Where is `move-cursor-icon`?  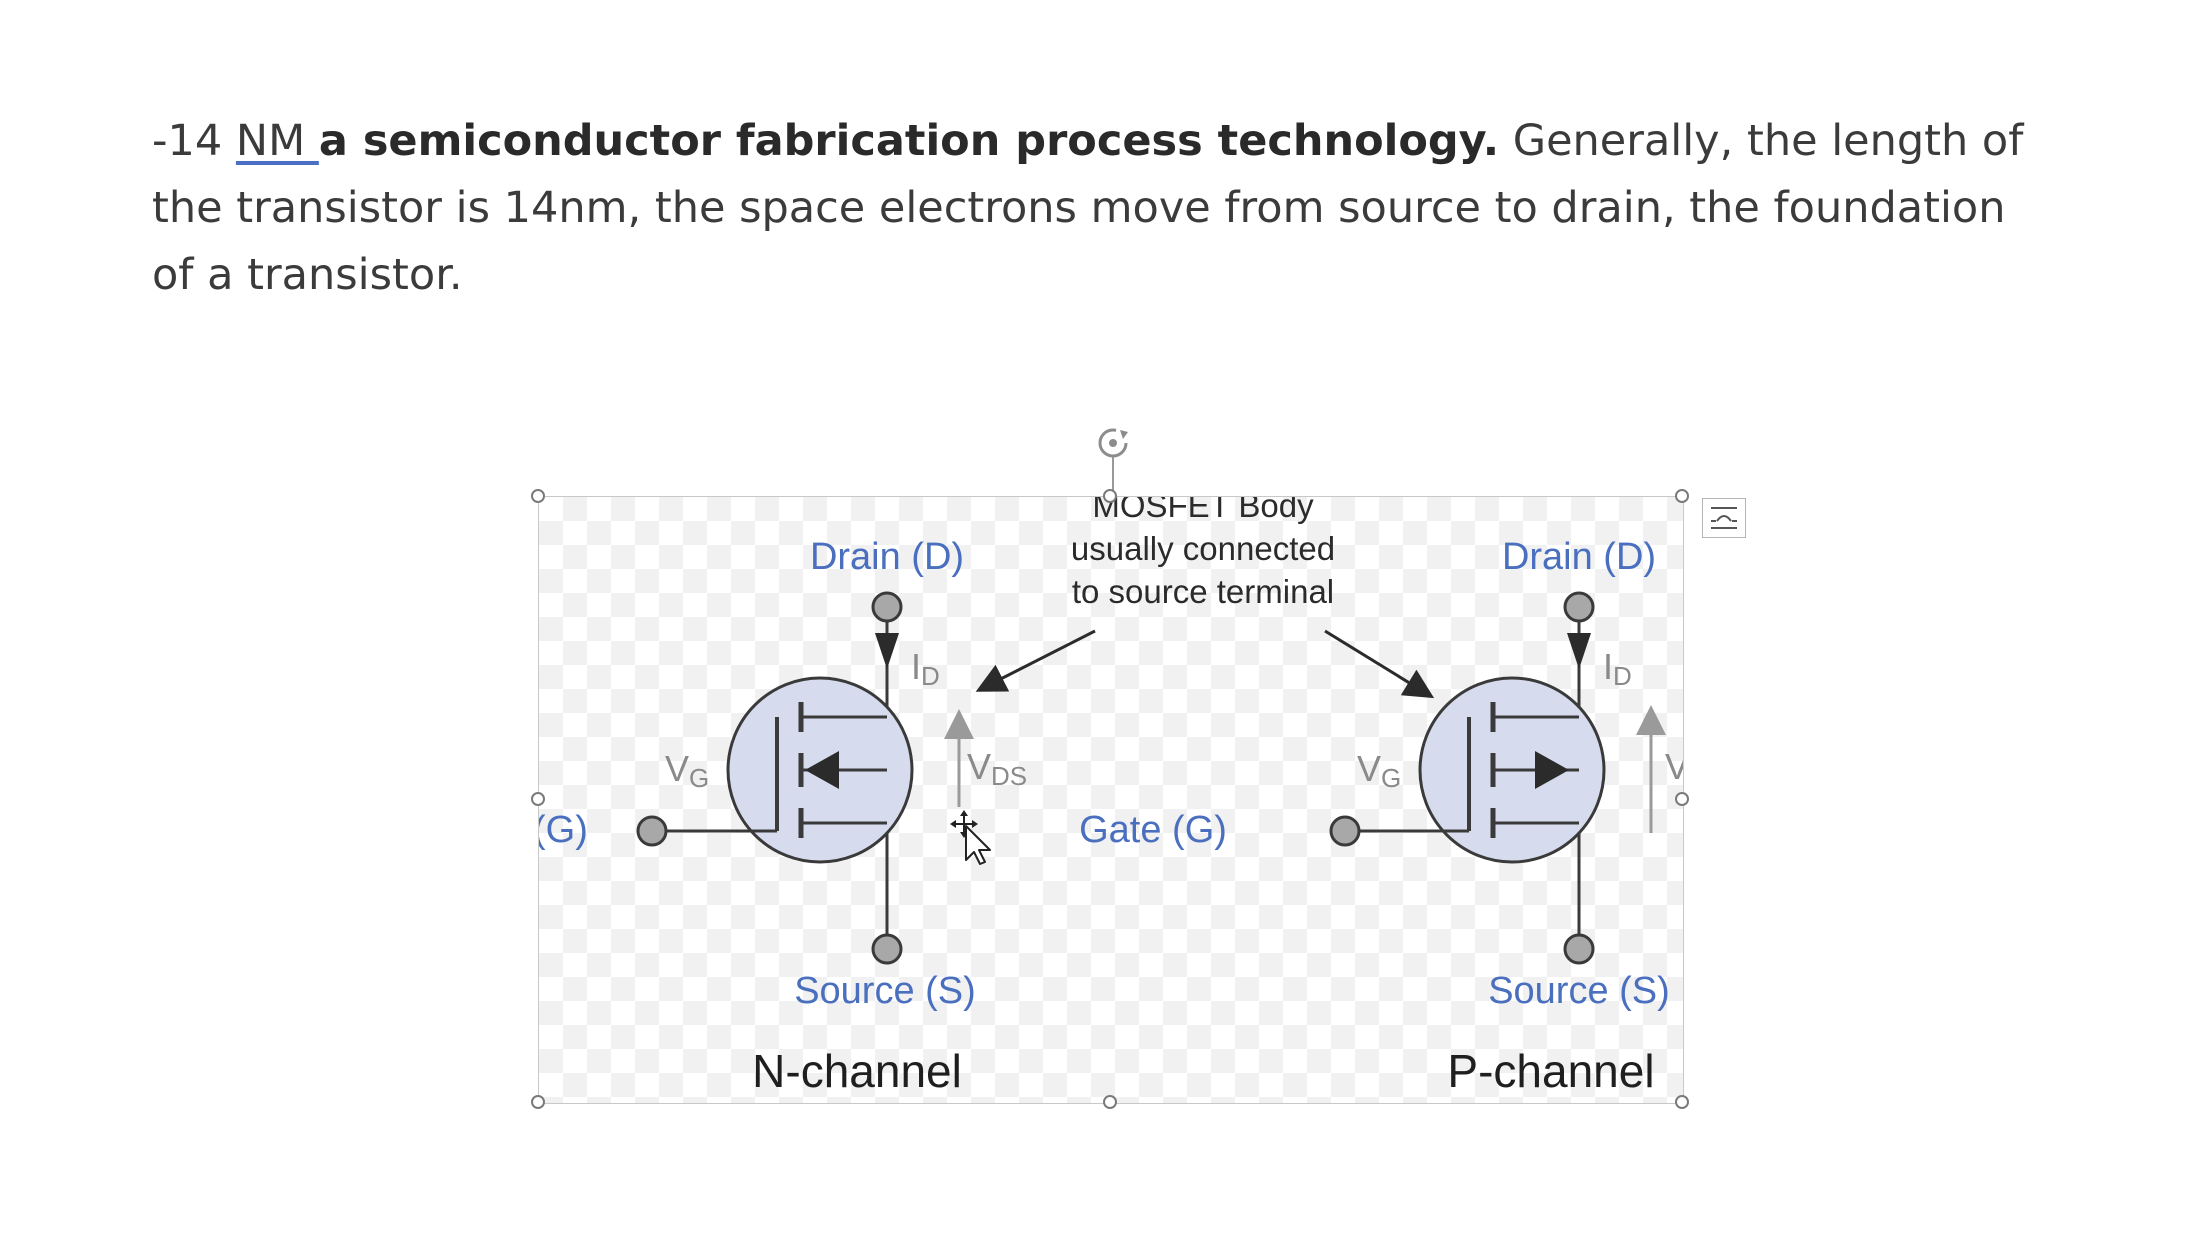 move-cursor-icon is located at coordinates (970, 837).